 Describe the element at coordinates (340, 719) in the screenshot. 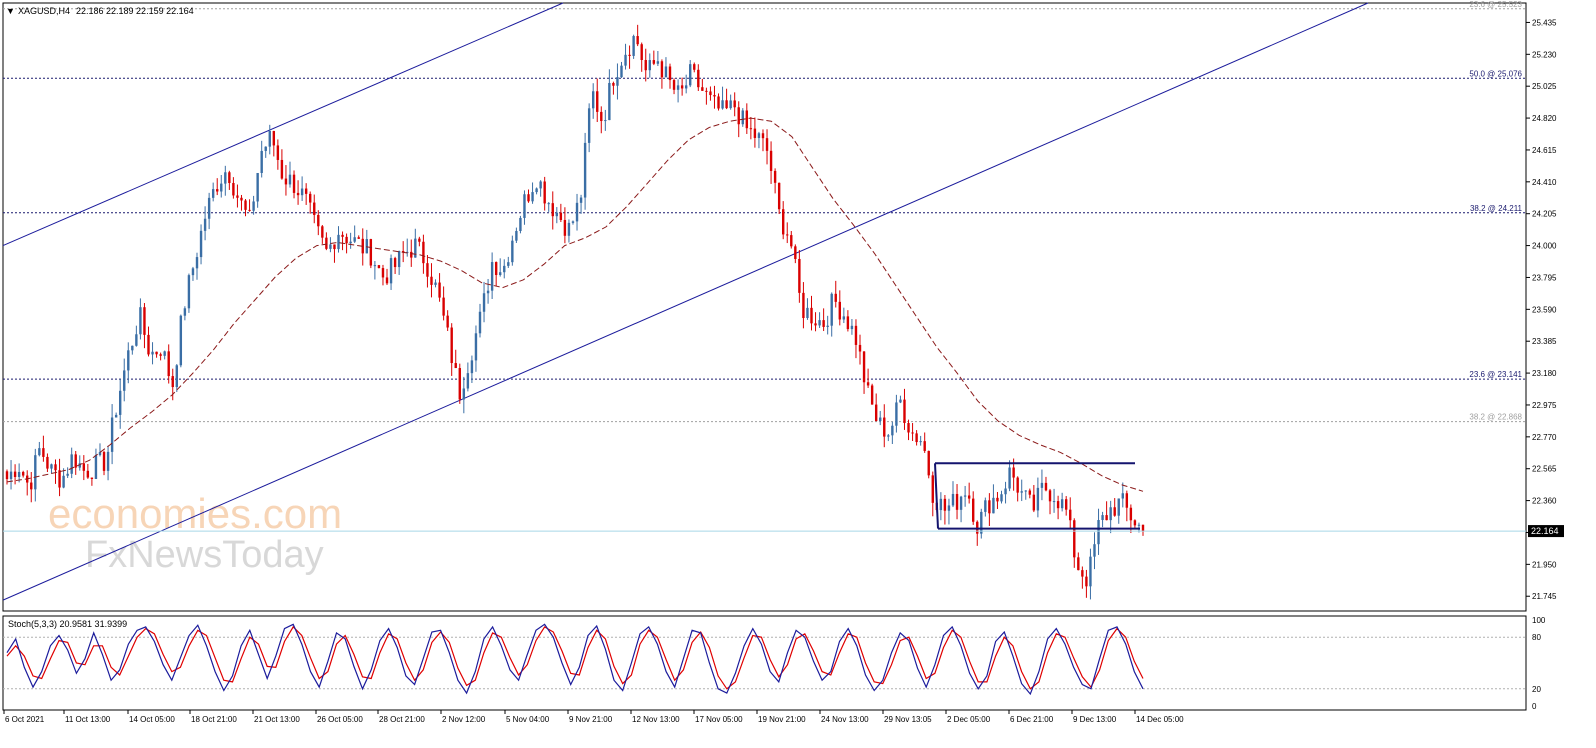

I see `x-tick-label: 26 Oct 05:00` at that location.